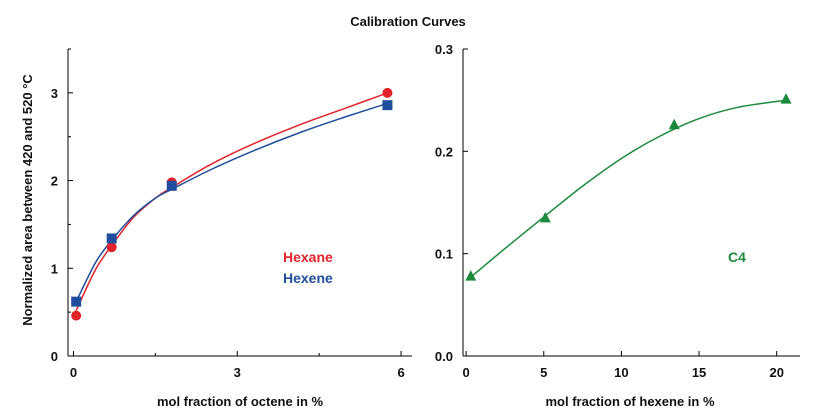 Image resolution: width=820 pixels, height=419 pixels. I want to click on octene-x-tick-label: 0, so click(73, 372).